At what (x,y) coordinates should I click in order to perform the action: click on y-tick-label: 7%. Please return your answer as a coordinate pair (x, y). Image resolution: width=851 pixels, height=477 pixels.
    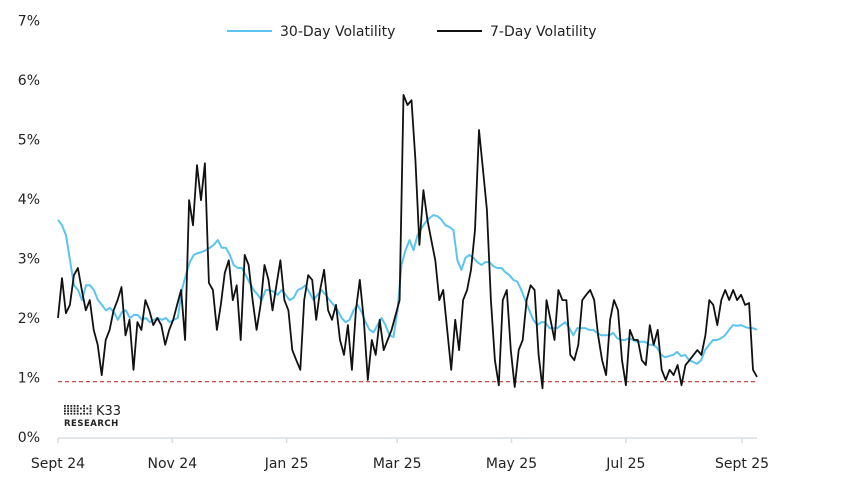
    Looking at the image, I should click on (29, 22).